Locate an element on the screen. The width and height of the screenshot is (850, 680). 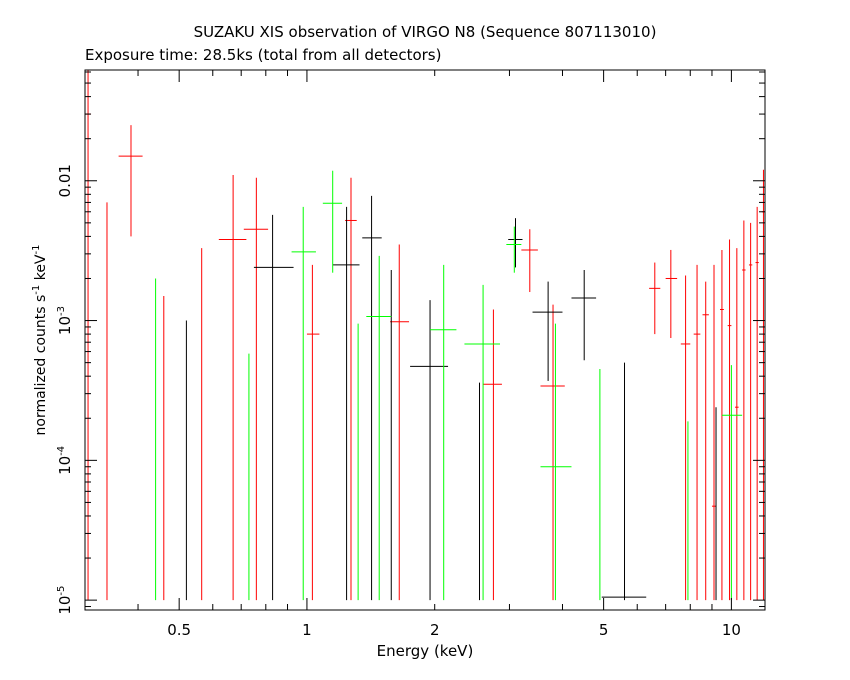
y-tick-label: 10-3 is located at coordinates (65, 320).